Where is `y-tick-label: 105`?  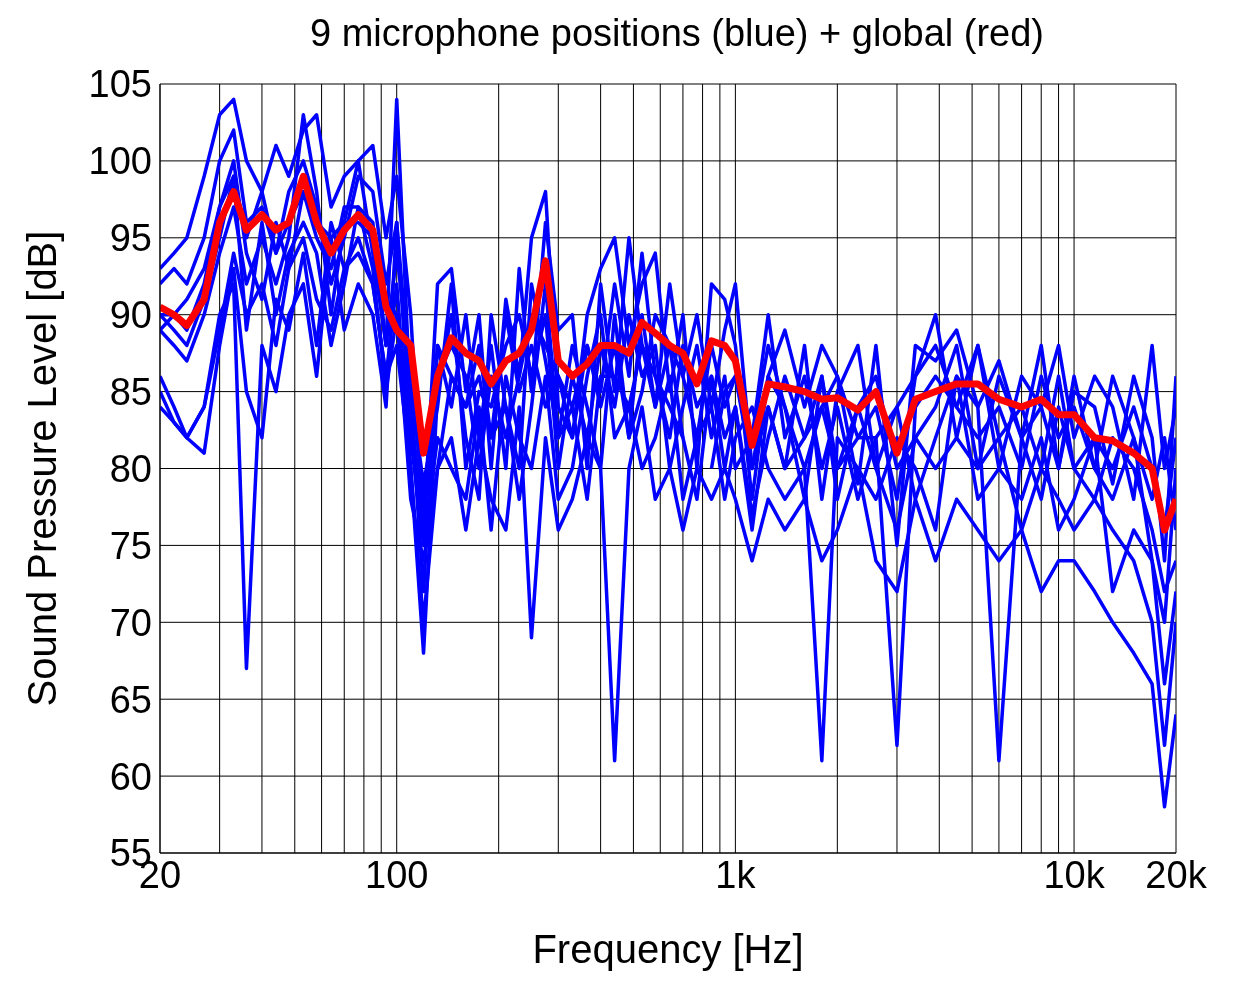 y-tick-label: 105 is located at coordinates (120, 84).